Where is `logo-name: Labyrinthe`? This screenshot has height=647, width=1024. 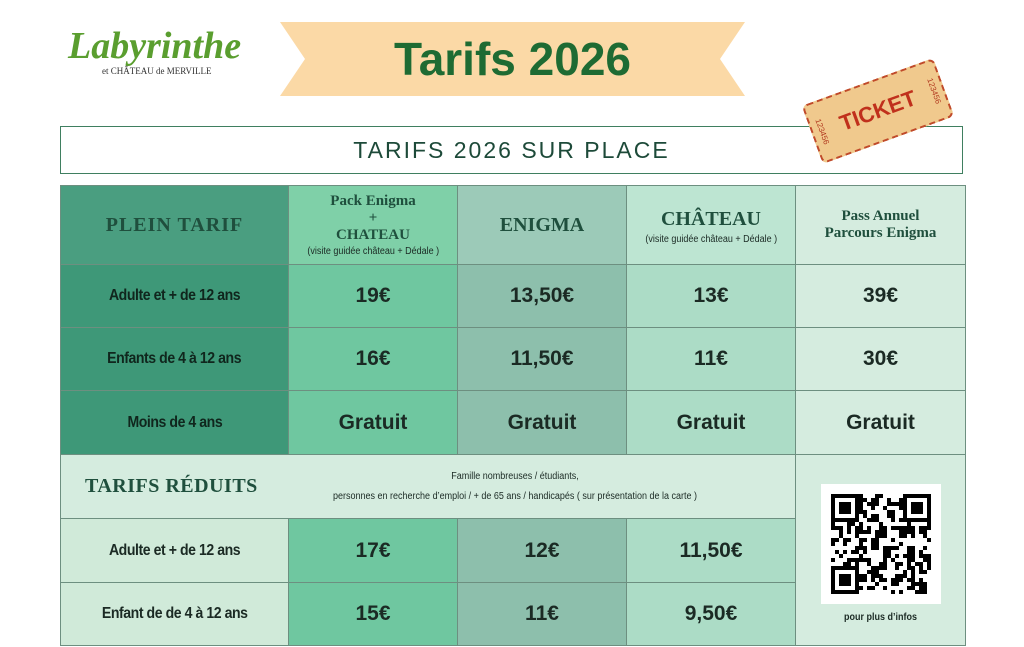
logo-name: Labyrinthe is located at coordinates (155, 46).